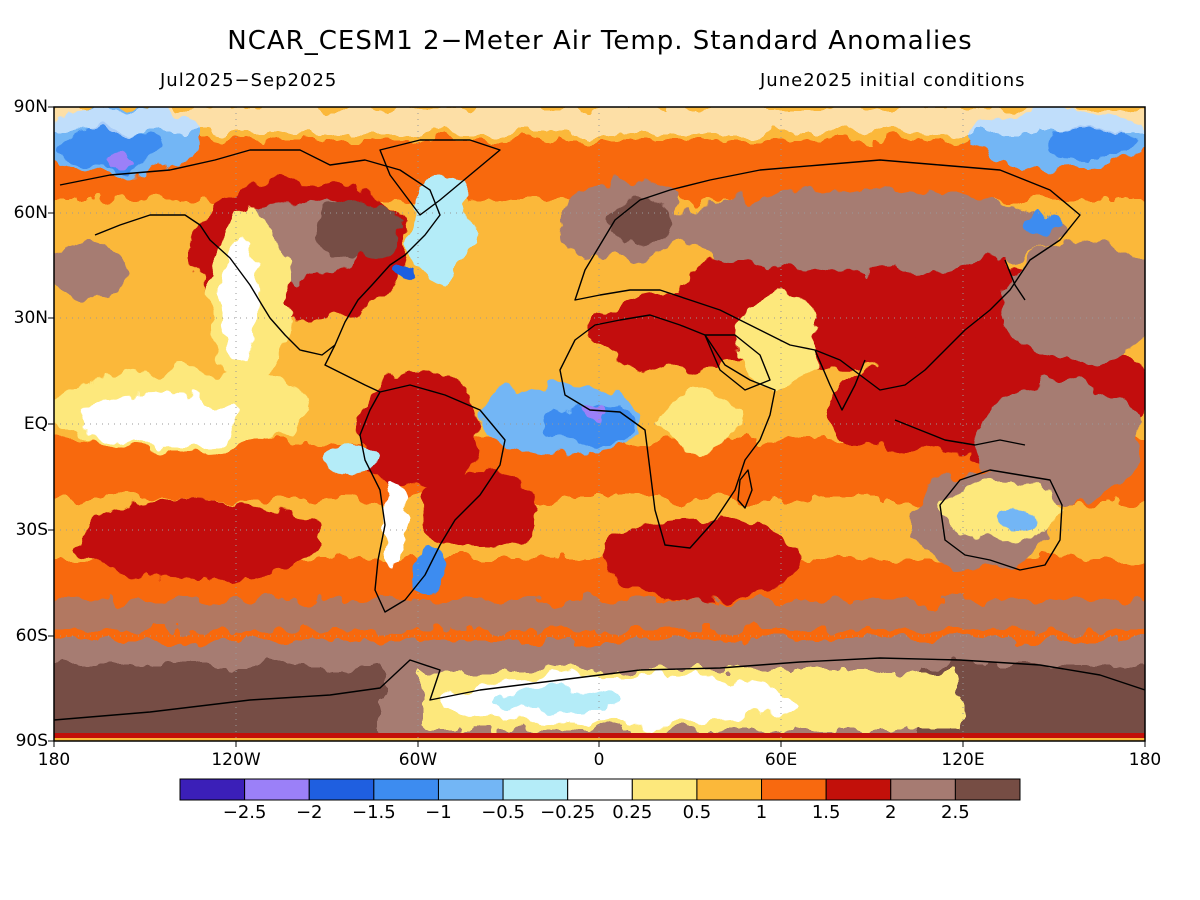  Describe the element at coordinates (826, 812) in the screenshot. I see `colorbar-label: 1.5` at that location.